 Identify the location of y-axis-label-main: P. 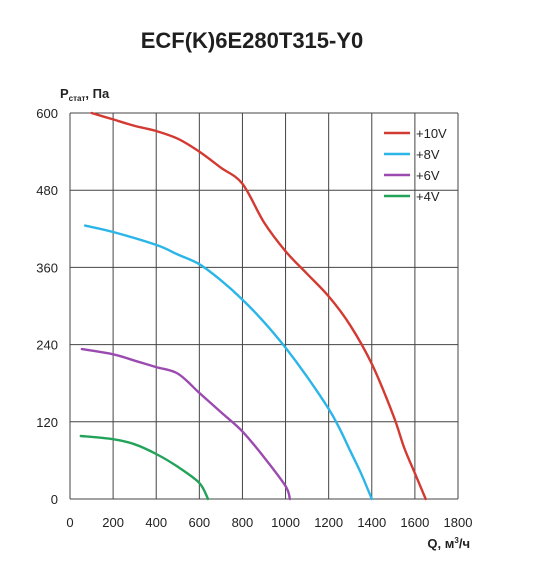
(64, 93).